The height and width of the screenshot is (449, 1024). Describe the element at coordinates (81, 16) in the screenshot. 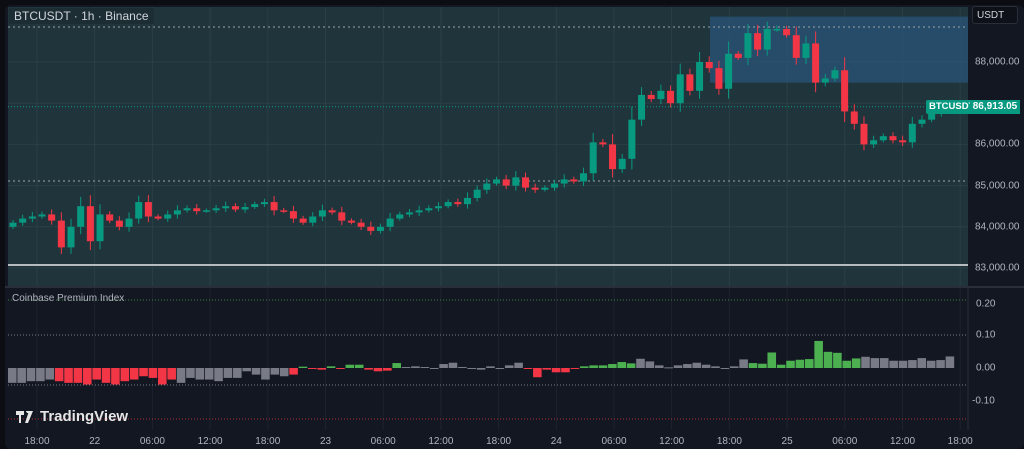

I see `symbol-title: BTCUSDT · 1h · Binance` at that location.